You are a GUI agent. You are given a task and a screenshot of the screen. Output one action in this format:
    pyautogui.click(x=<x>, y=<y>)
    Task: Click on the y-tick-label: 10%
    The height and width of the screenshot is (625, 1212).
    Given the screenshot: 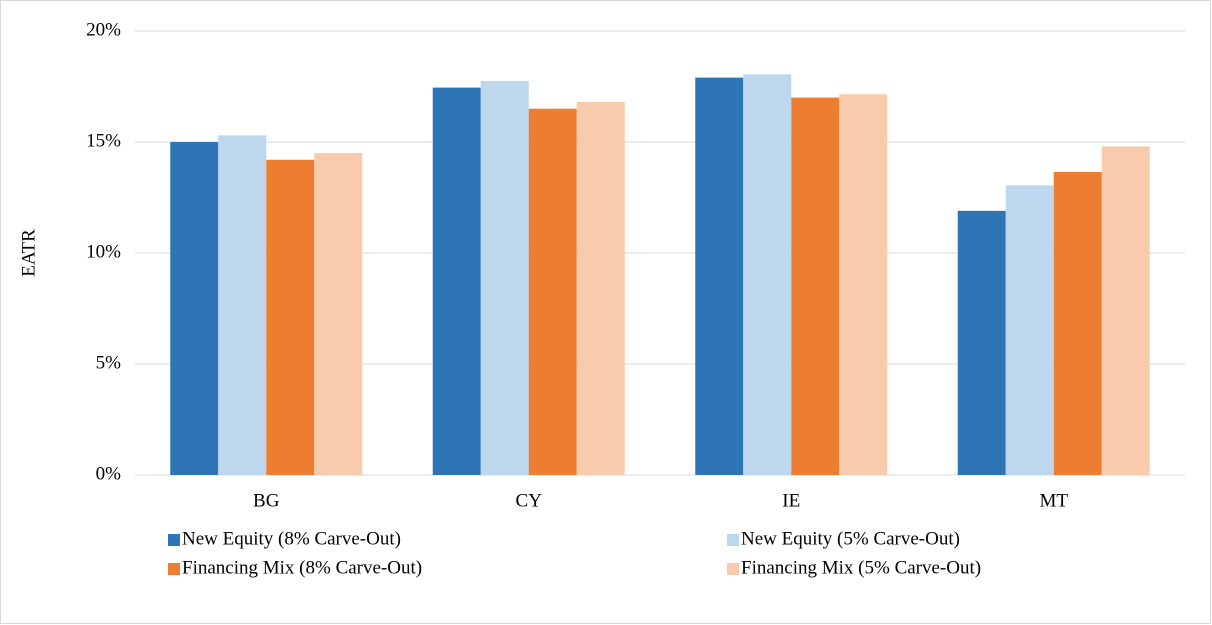 What is the action you would take?
    pyautogui.click(x=103, y=251)
    